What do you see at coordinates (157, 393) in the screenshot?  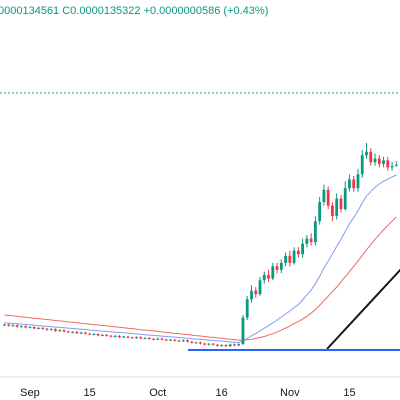 I see `x-tick-label: Oct` at bounding box center [157, 393].